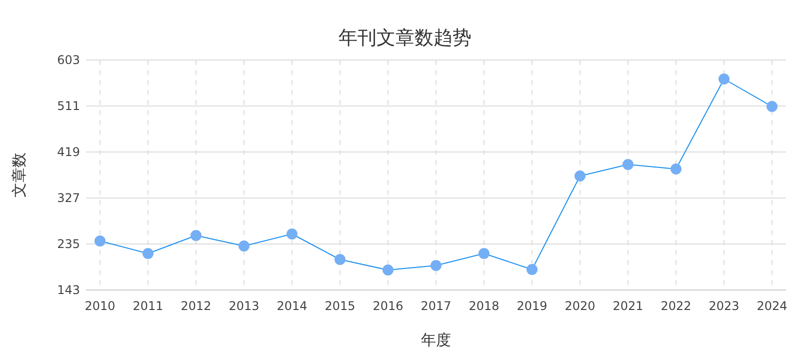 The image size is (810, 360). Describe the element at coordinates (628, 306) in the screenshot. I see `x-tick-label: 2021` at that location.